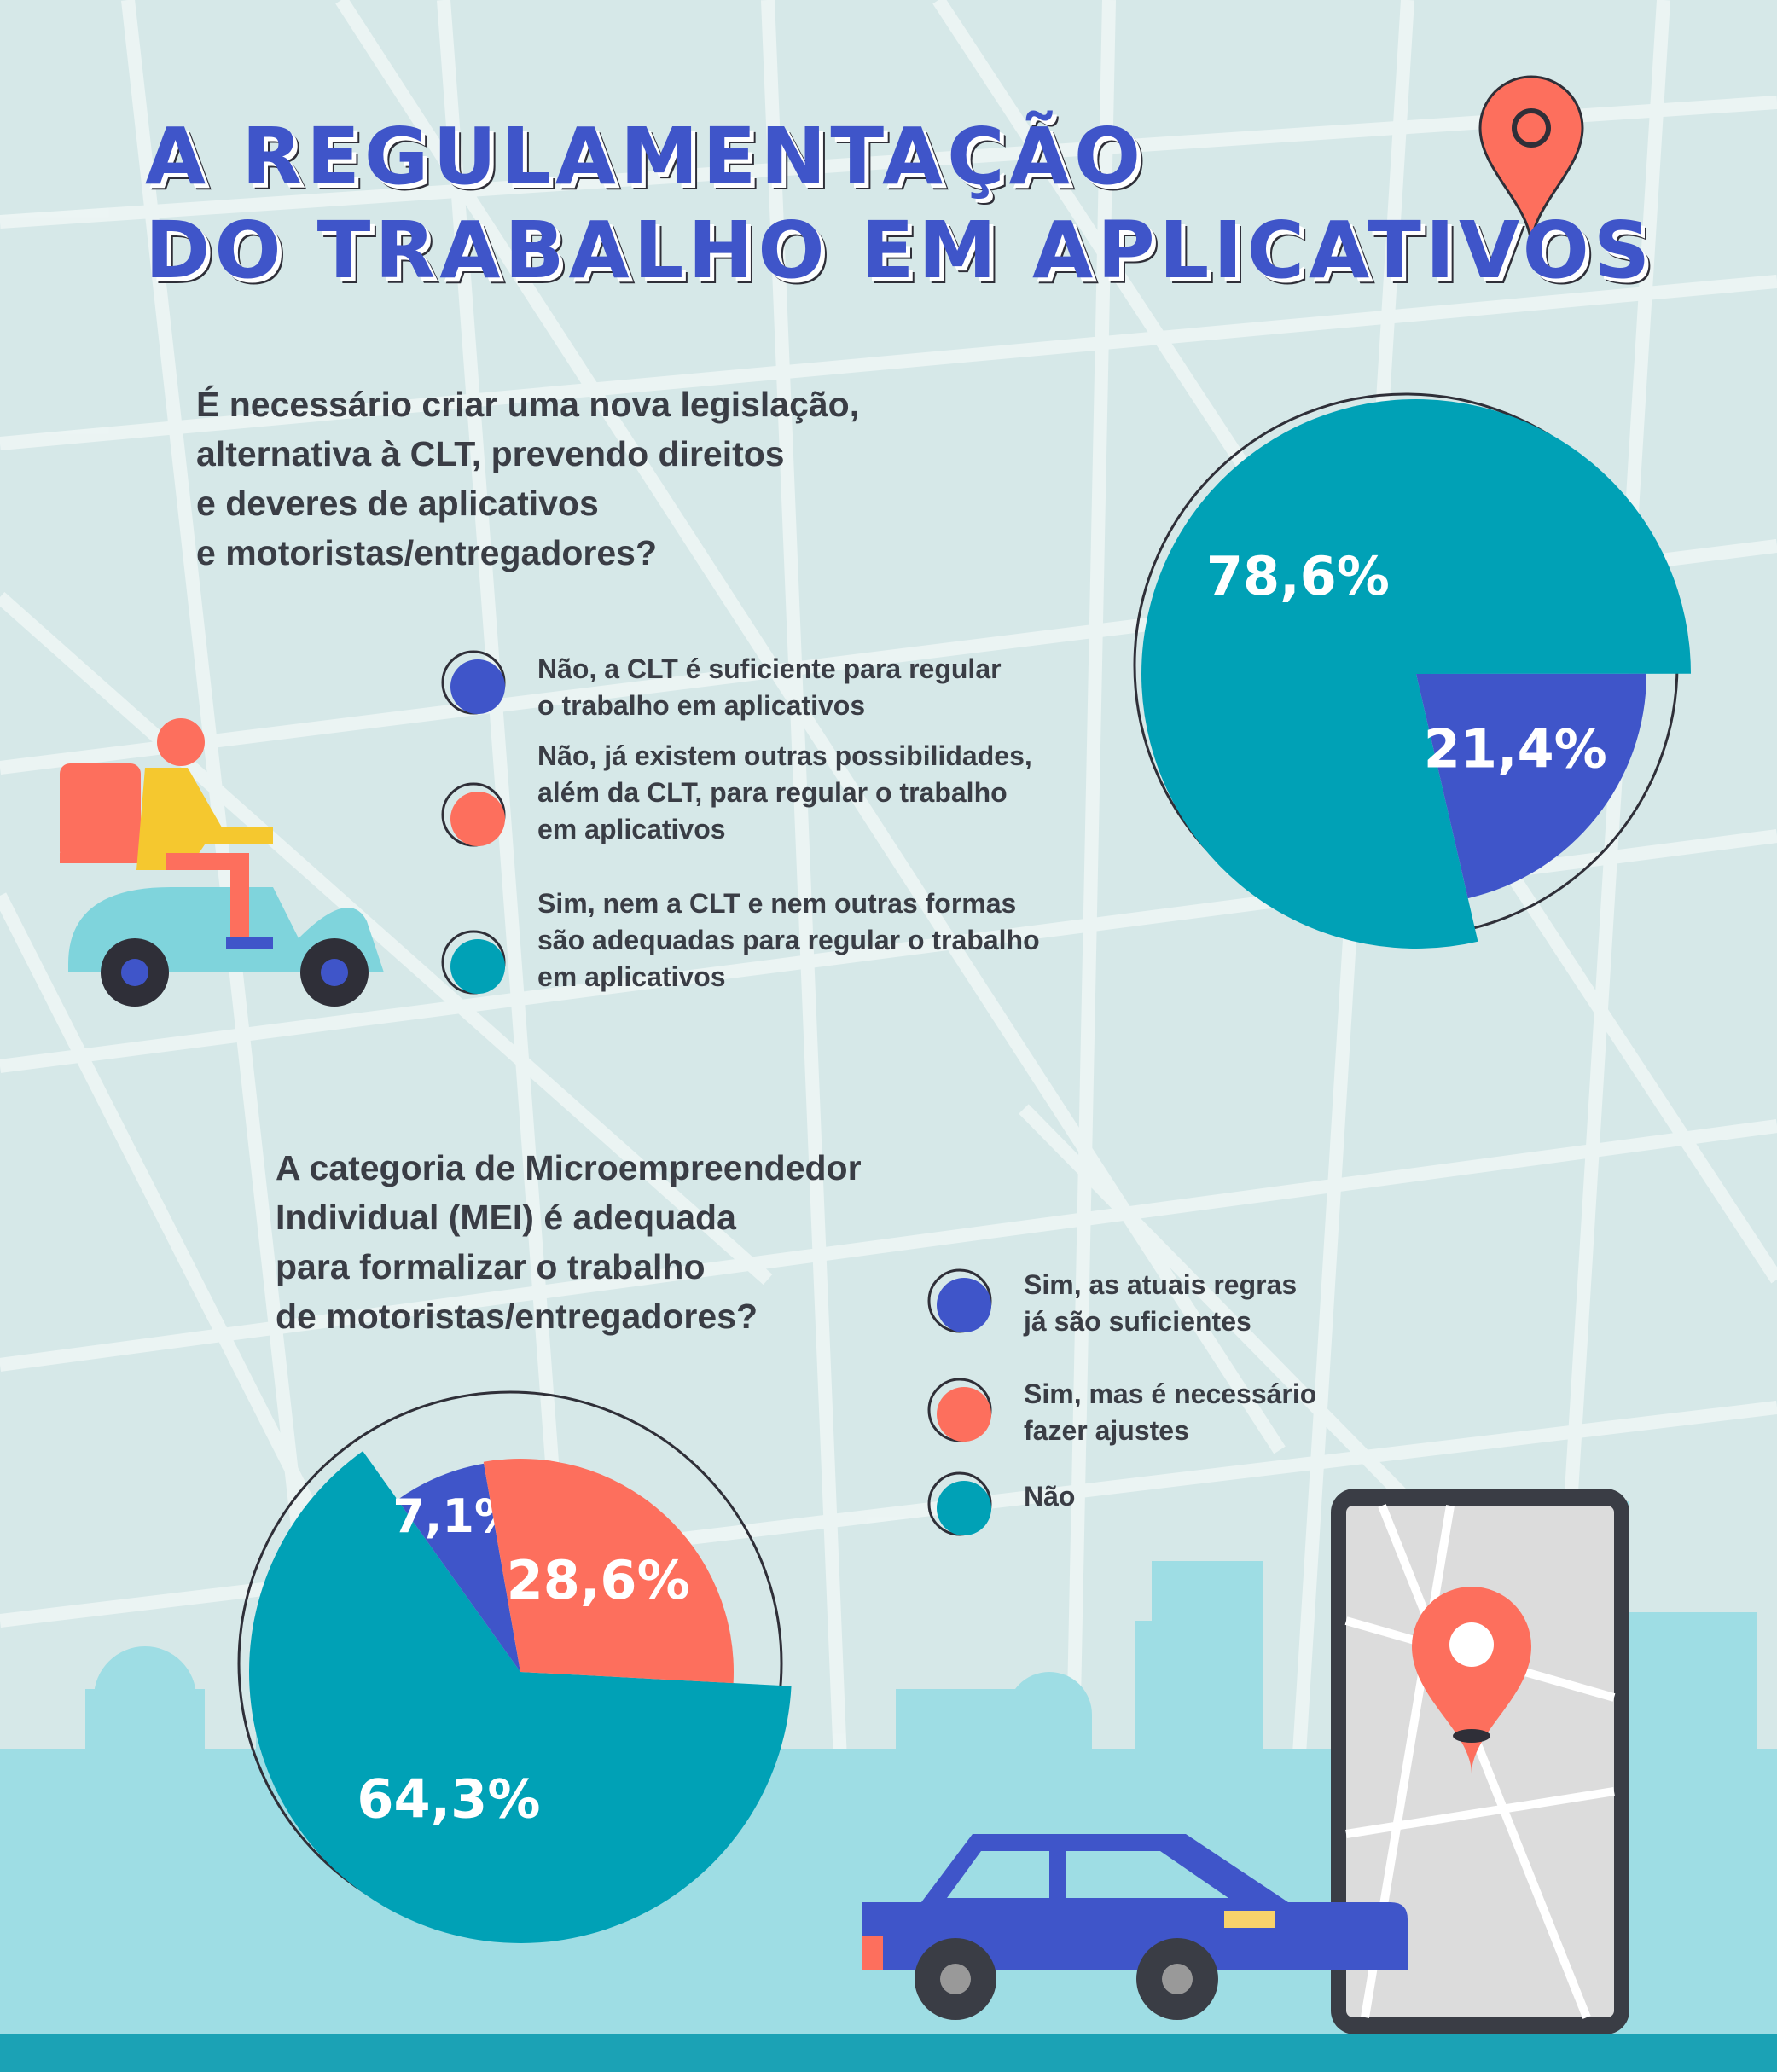 The image size is (1777, 2072). What do you see at coordinates (448, 1798) in the screenshot?
I see `pie-2-label-0: 64,3%` at bounding box center [448, 1798].